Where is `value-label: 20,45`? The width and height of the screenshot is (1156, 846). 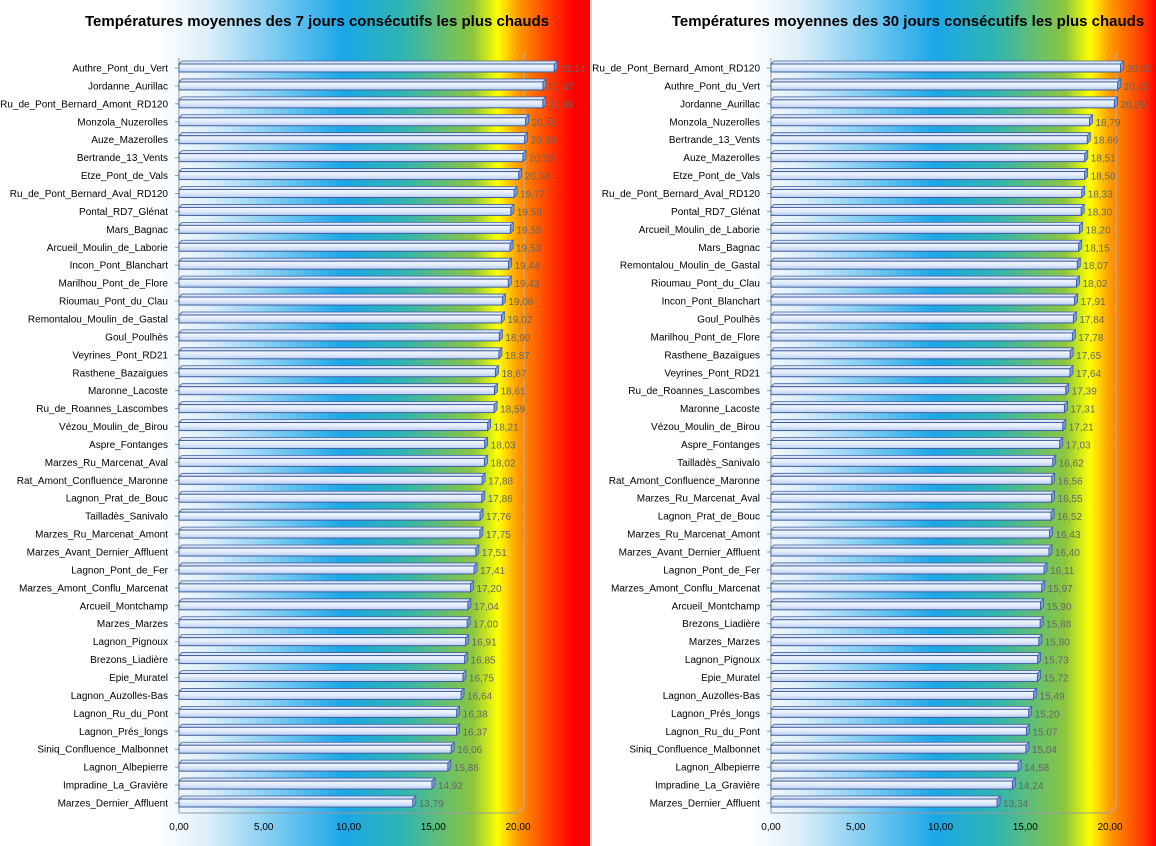
value-label: 20,45 is located at coordinates (1136, 87).